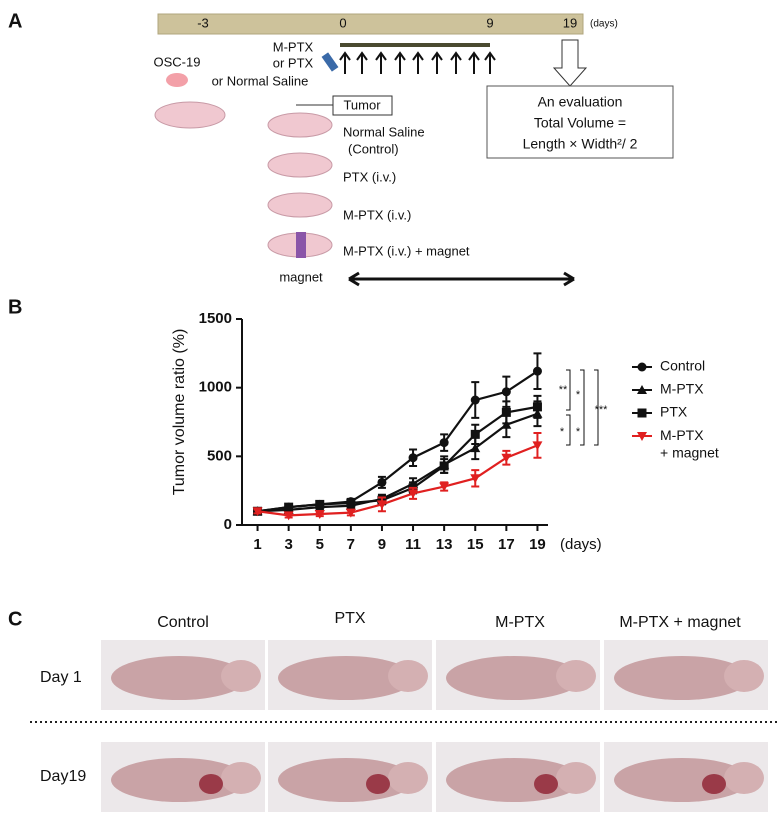  What do you see at coordinates (461, 279) in the screenshot?
I see `duration-arrow` at bounding box center [461, 279].